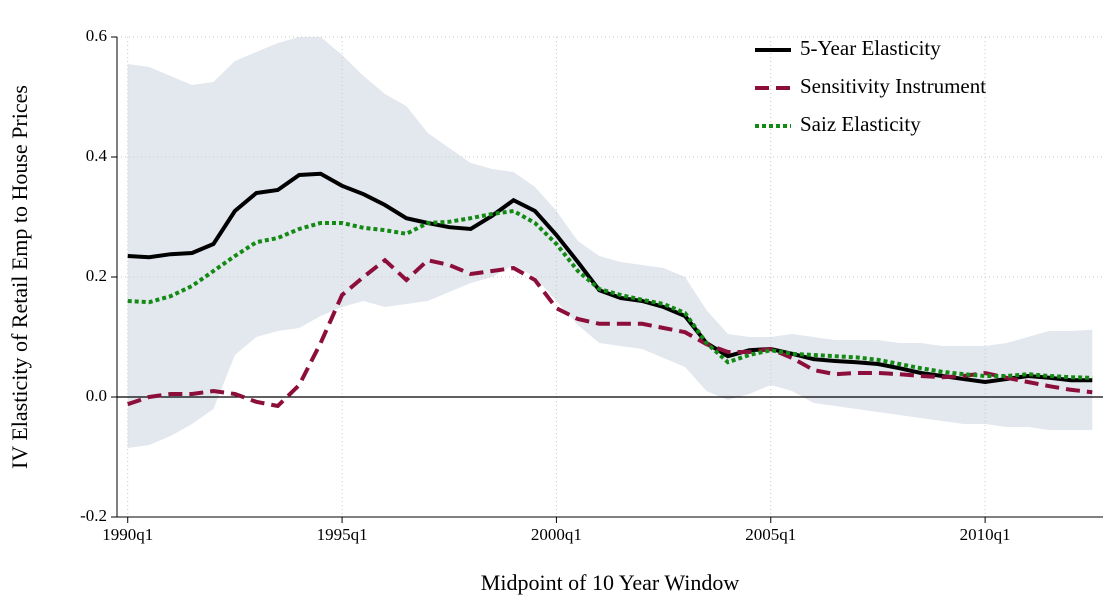 This screenshot has height=602, width=1112. Describe the element at coordinates (96, 395) in the screenshot. I see `y-tick-label: 0.0` at that location.